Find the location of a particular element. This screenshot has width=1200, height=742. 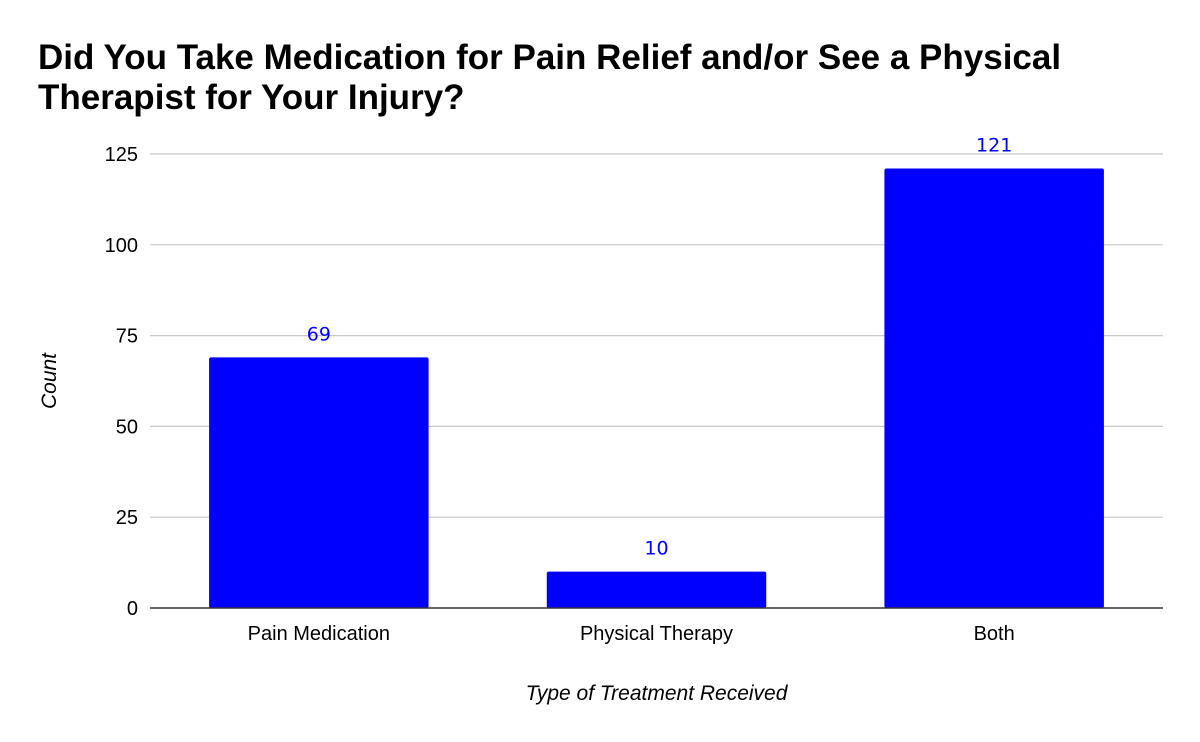

x-axis-title: Type of Treatment Received is located at coordinates (657, 693).